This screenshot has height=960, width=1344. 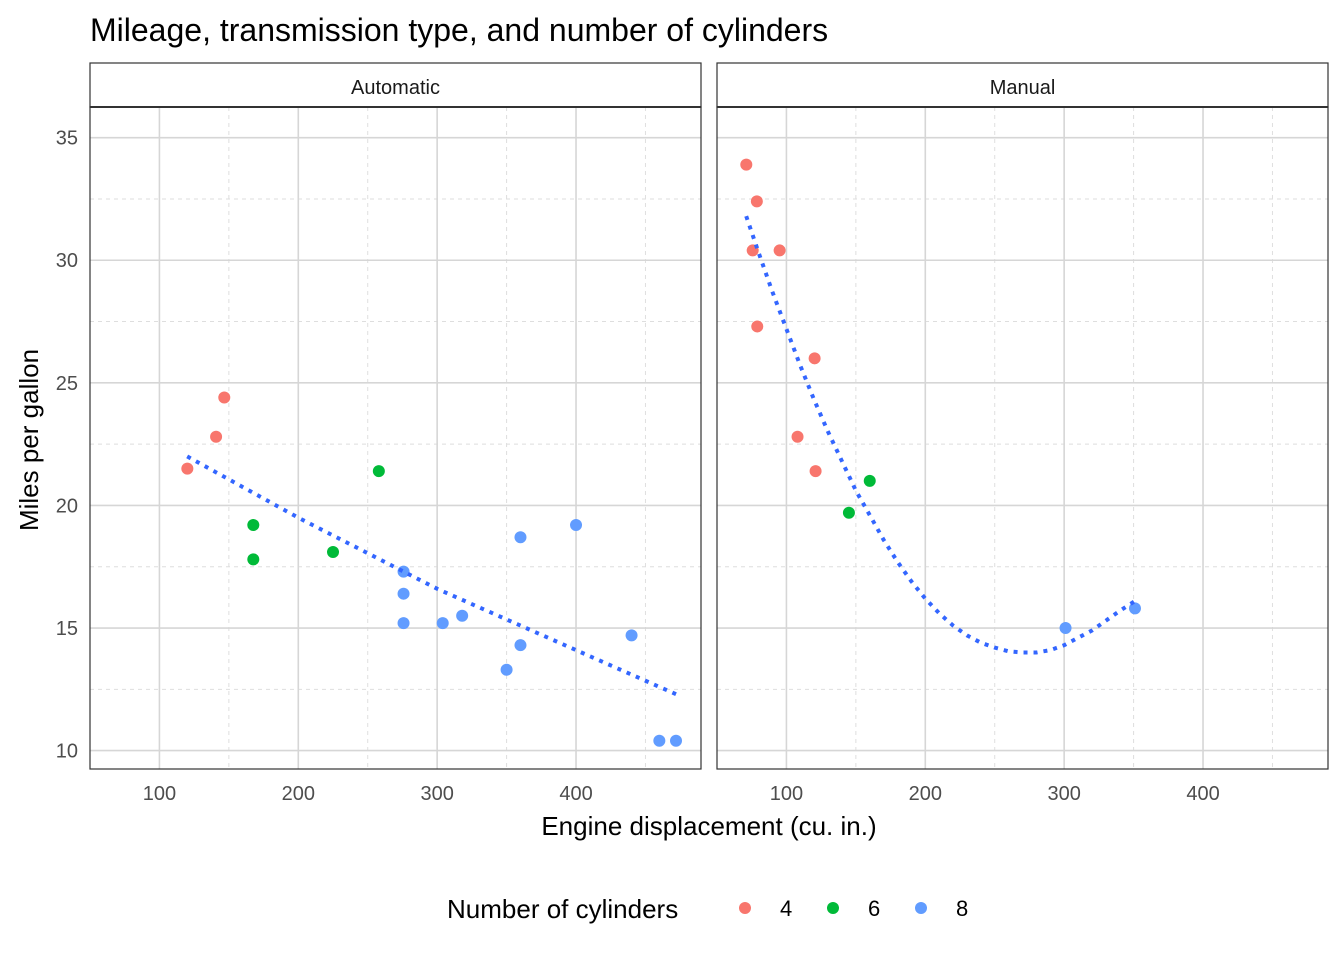 I want to click on y-tick-label: 20, so click(x=67, y=506).